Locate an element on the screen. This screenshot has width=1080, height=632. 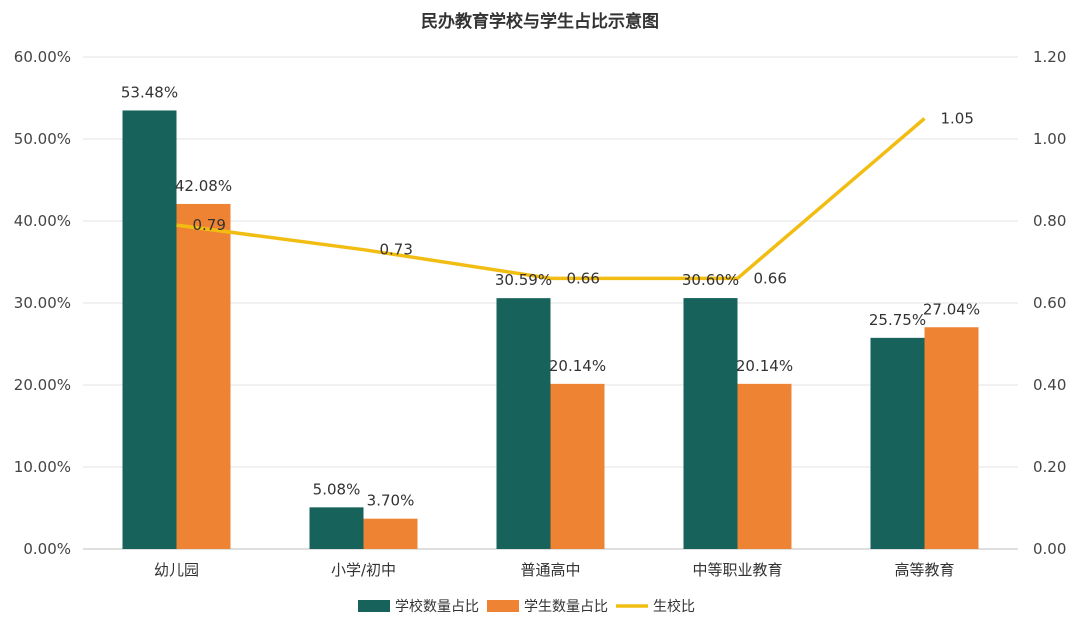
right-tick-label: 0.40 is located at coordinates (1049, 385).